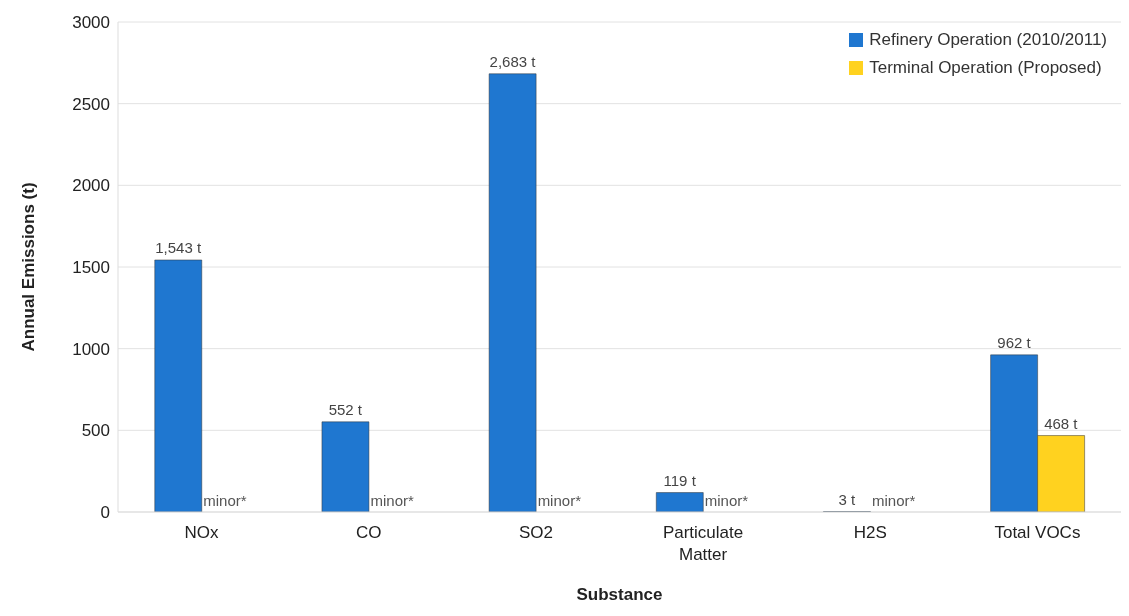 This screenshot has width=1129, height=616. I want to click on y-tick-label: 500, so click(95, 431).